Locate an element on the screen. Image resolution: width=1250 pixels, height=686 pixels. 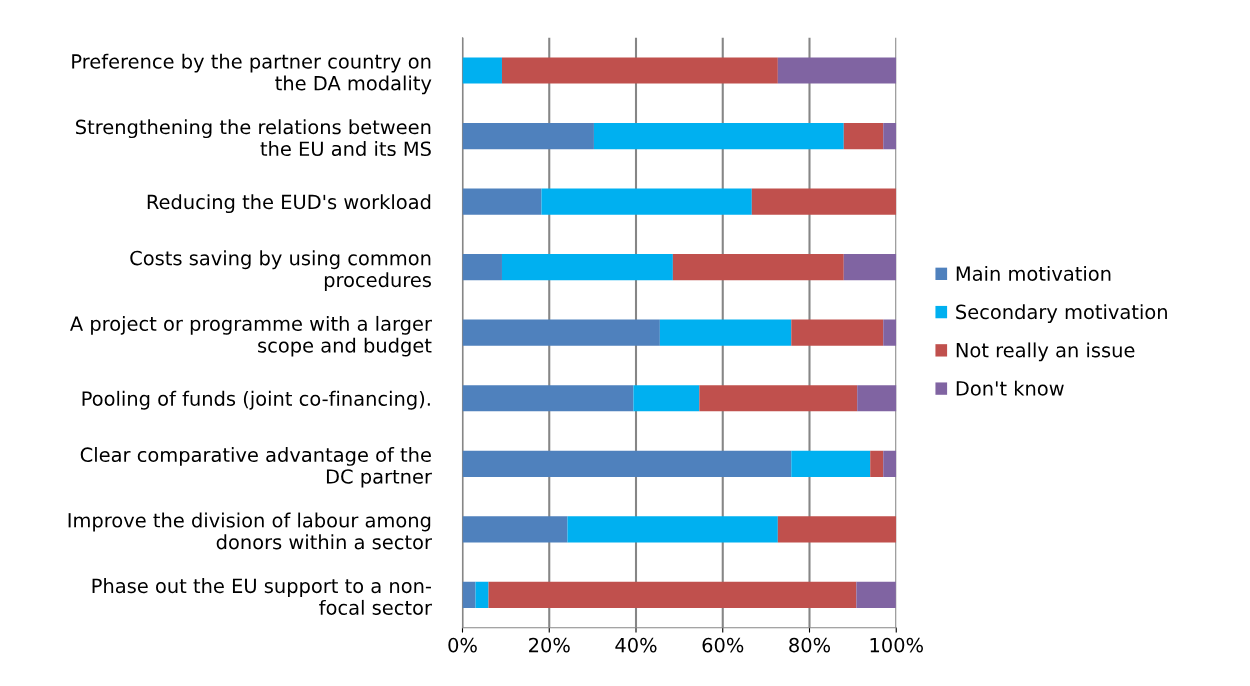
x-tick-label: 80% is located at coordinates (810, 645).